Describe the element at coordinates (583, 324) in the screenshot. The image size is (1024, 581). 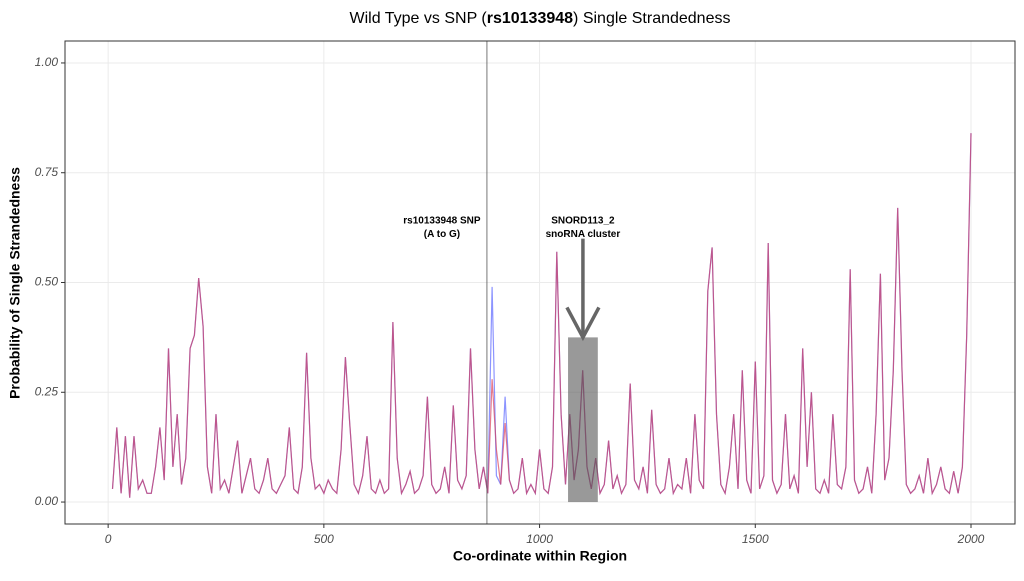
I see `arrow-head` at that location.